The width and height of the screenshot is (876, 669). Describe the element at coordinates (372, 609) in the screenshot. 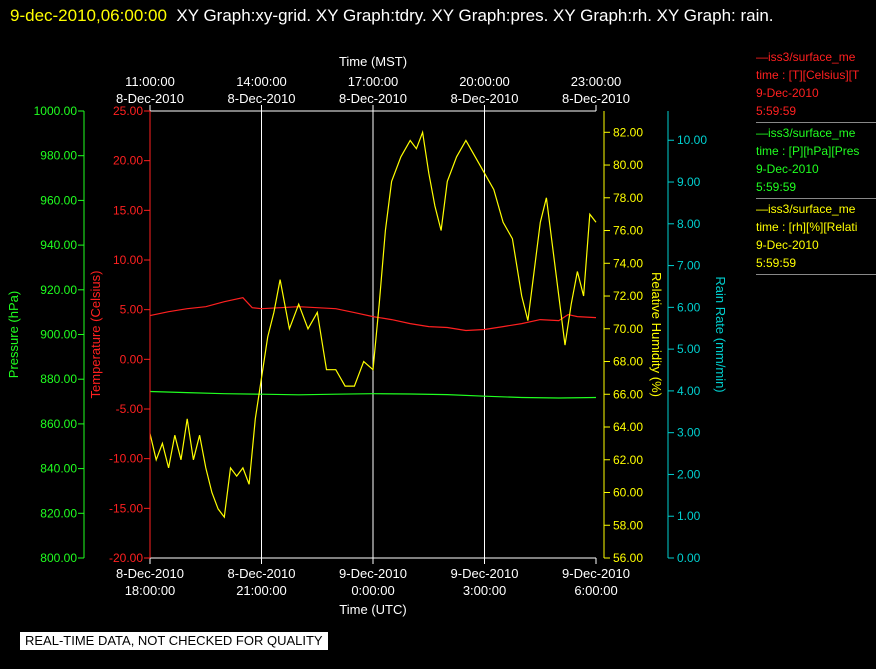

I see `x-bottom-axis-label: Time (UTC)` at that location.